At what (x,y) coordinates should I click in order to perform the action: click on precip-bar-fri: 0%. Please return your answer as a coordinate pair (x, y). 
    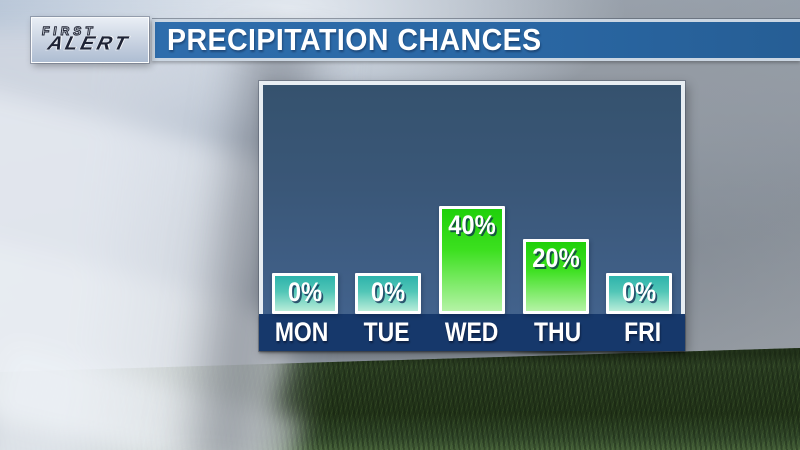
    Looking at the image, I should click on (639, 293).